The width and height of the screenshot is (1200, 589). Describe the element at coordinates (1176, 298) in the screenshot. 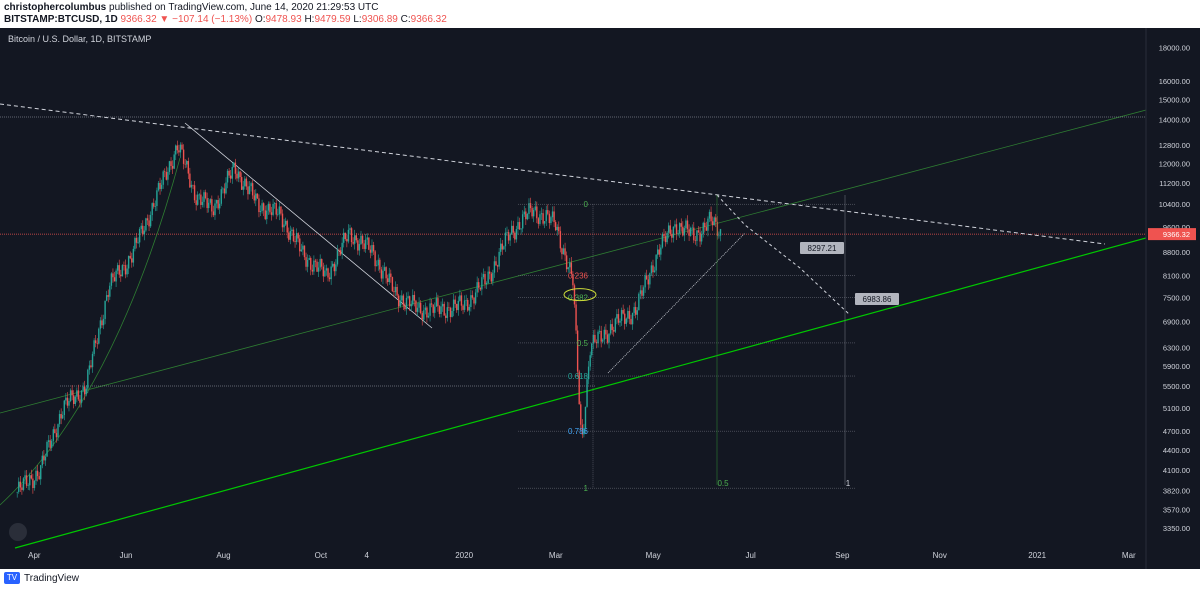

I see `y-tick-label: 7500.00` at that location.